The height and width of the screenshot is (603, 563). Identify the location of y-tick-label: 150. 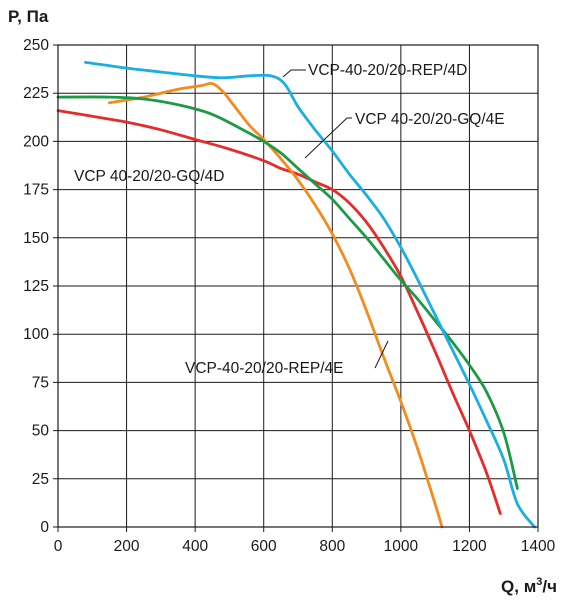
(36, 238).